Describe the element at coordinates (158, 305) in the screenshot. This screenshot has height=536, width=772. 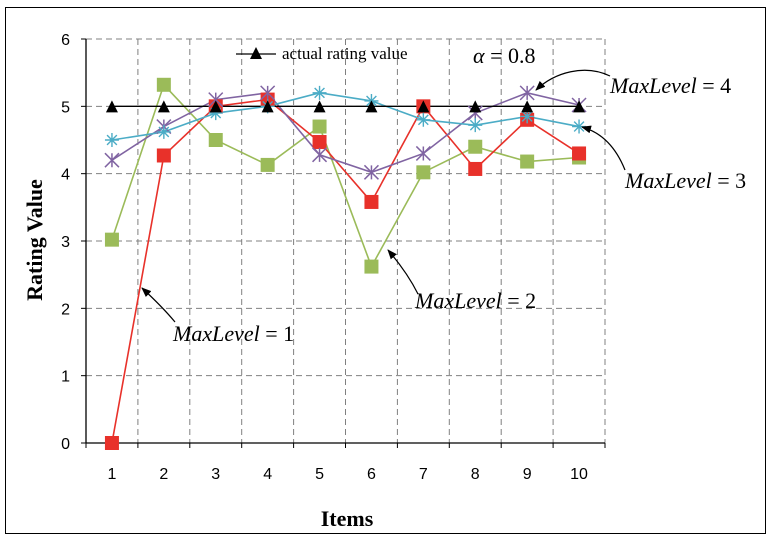
I see `maxlevel-1-arrow` at that location.